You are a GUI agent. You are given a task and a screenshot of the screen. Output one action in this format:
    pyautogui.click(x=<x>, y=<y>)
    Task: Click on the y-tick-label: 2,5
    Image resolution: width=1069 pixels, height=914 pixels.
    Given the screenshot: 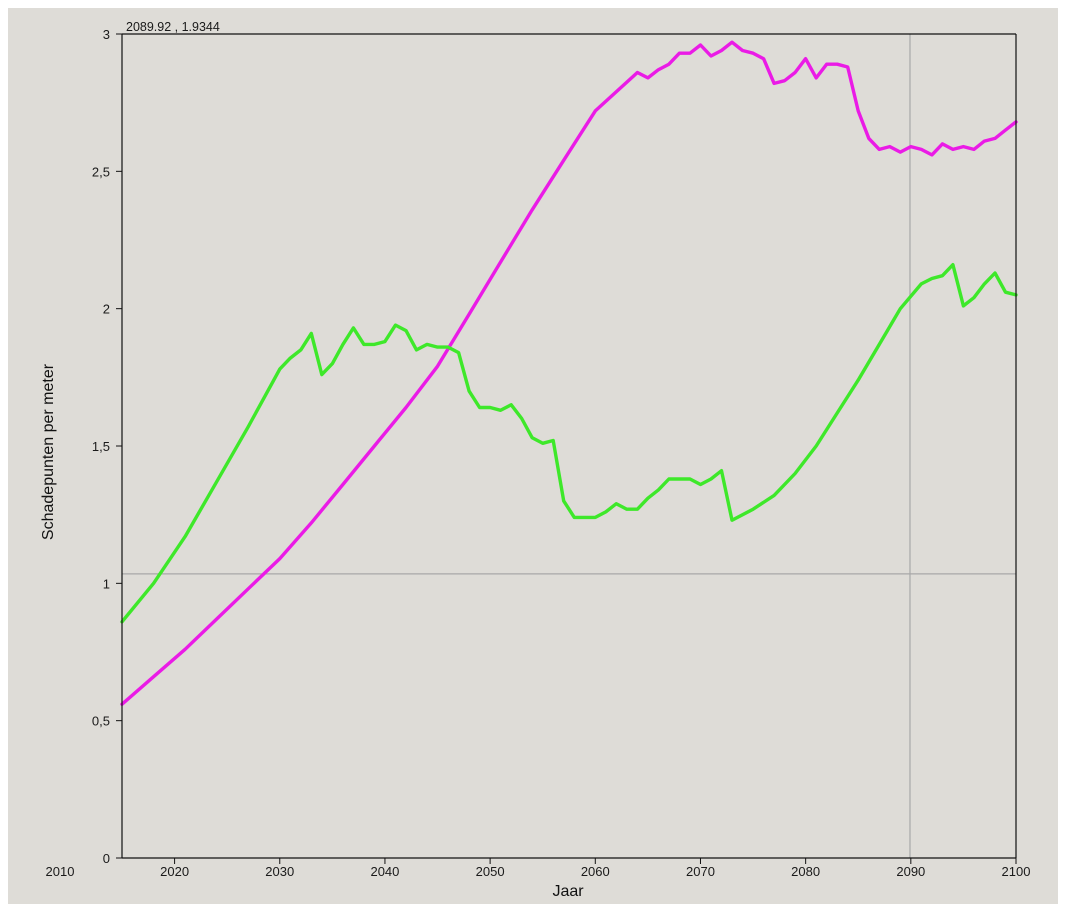 What is the action you would take?
    pyautogui.click(x=101, y=171)
    